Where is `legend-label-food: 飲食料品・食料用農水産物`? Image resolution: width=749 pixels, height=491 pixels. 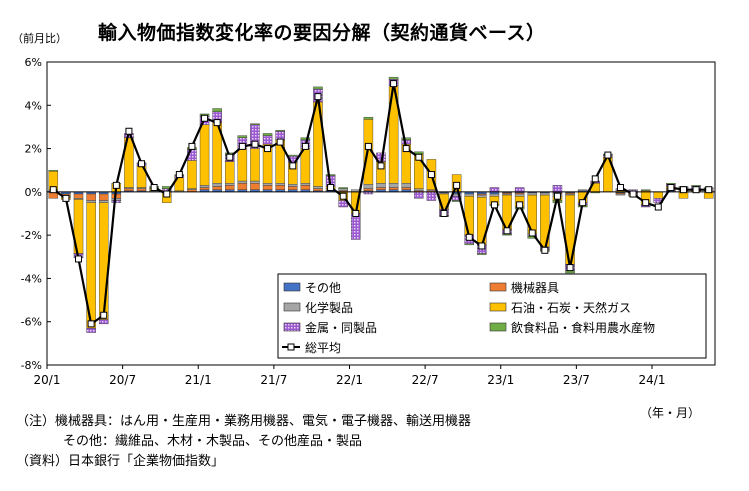
legend-label-food: 飲食料品・食料用農水産物 is located at coordinates (583, 327).